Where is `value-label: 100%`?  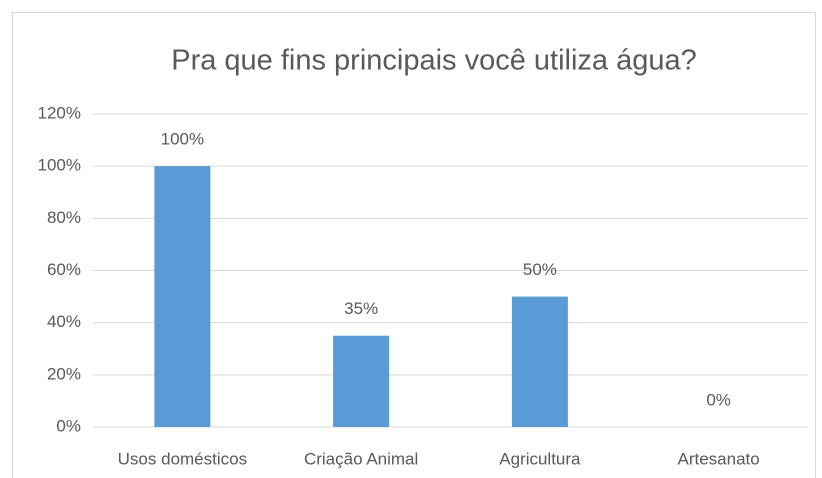 value-label: 100% is located at coordinates (182, 139).